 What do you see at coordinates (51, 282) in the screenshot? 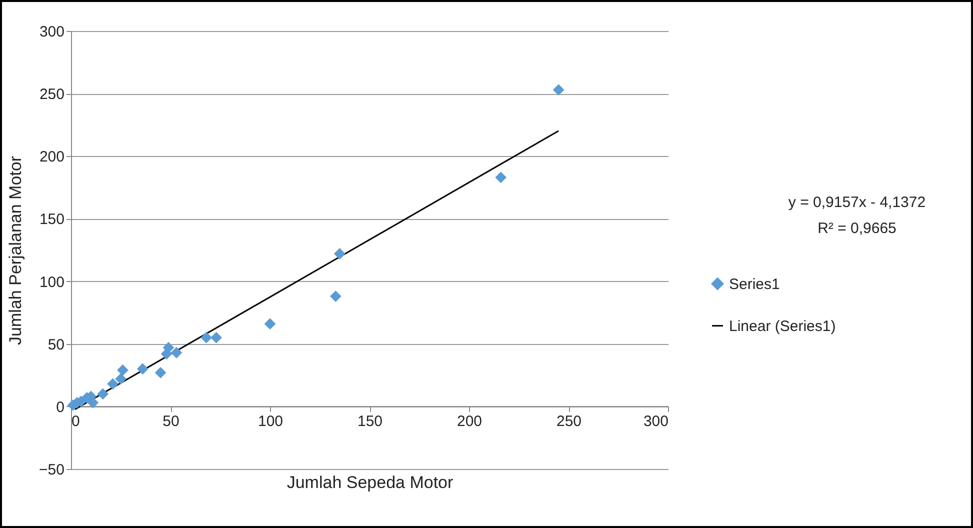
I see `y-tick-label: 100` at bounding box center [51, 282].